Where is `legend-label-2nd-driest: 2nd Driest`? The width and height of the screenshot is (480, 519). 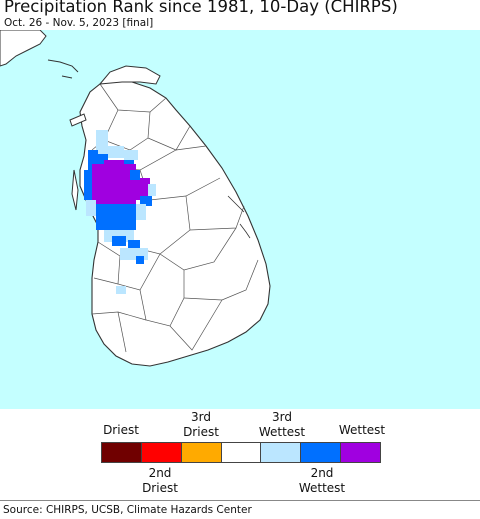
legend-label-2nd-driest: 2nd Driest is located at coordinates (160, 480).